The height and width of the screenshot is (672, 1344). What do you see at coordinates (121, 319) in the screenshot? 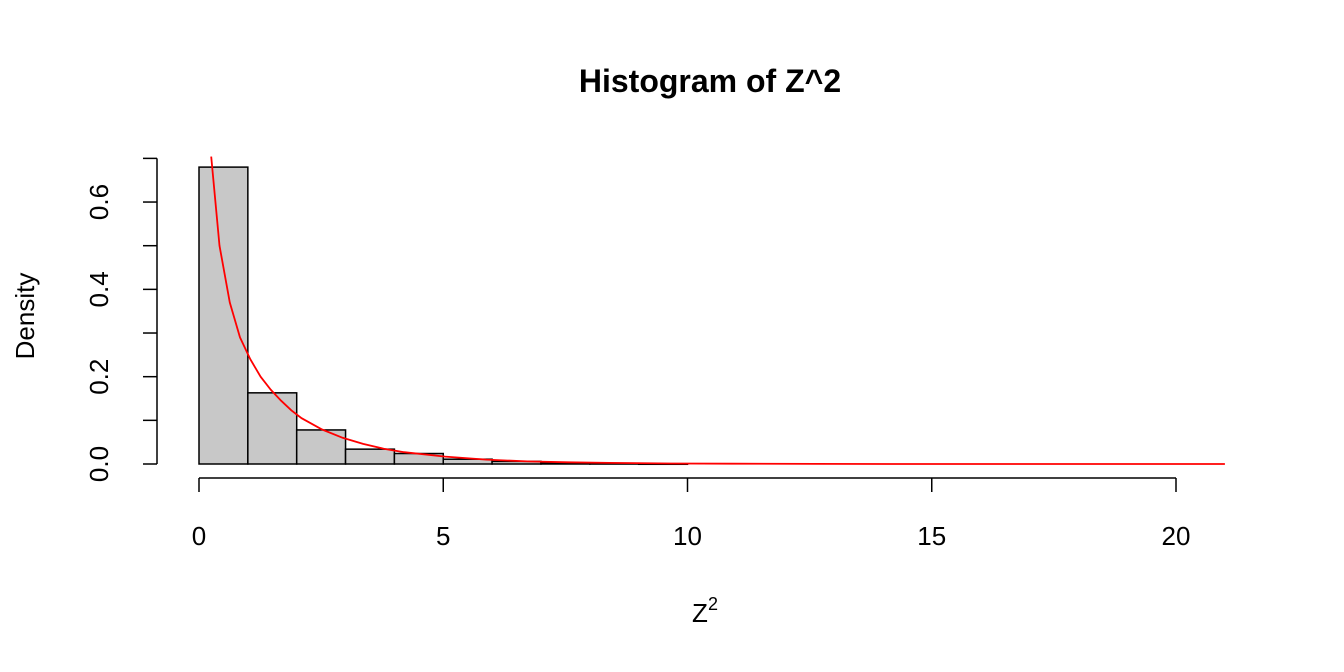
I see `y-axis: 0.0 0.2 0.4 0.6` at bounding box center [121, 319].